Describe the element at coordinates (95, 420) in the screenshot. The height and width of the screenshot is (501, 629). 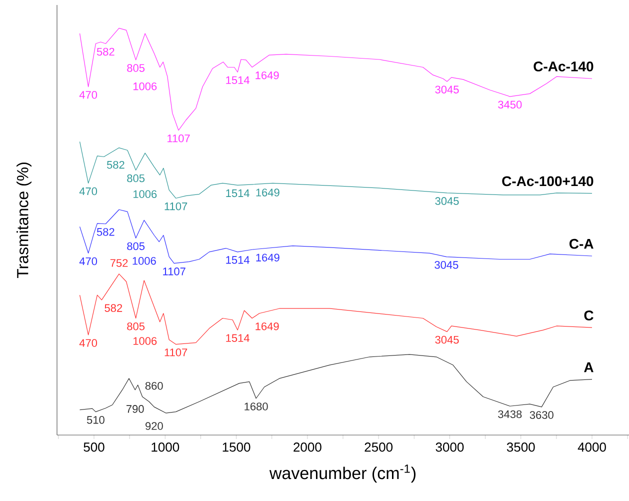
I see `annotation: 510` at that location.